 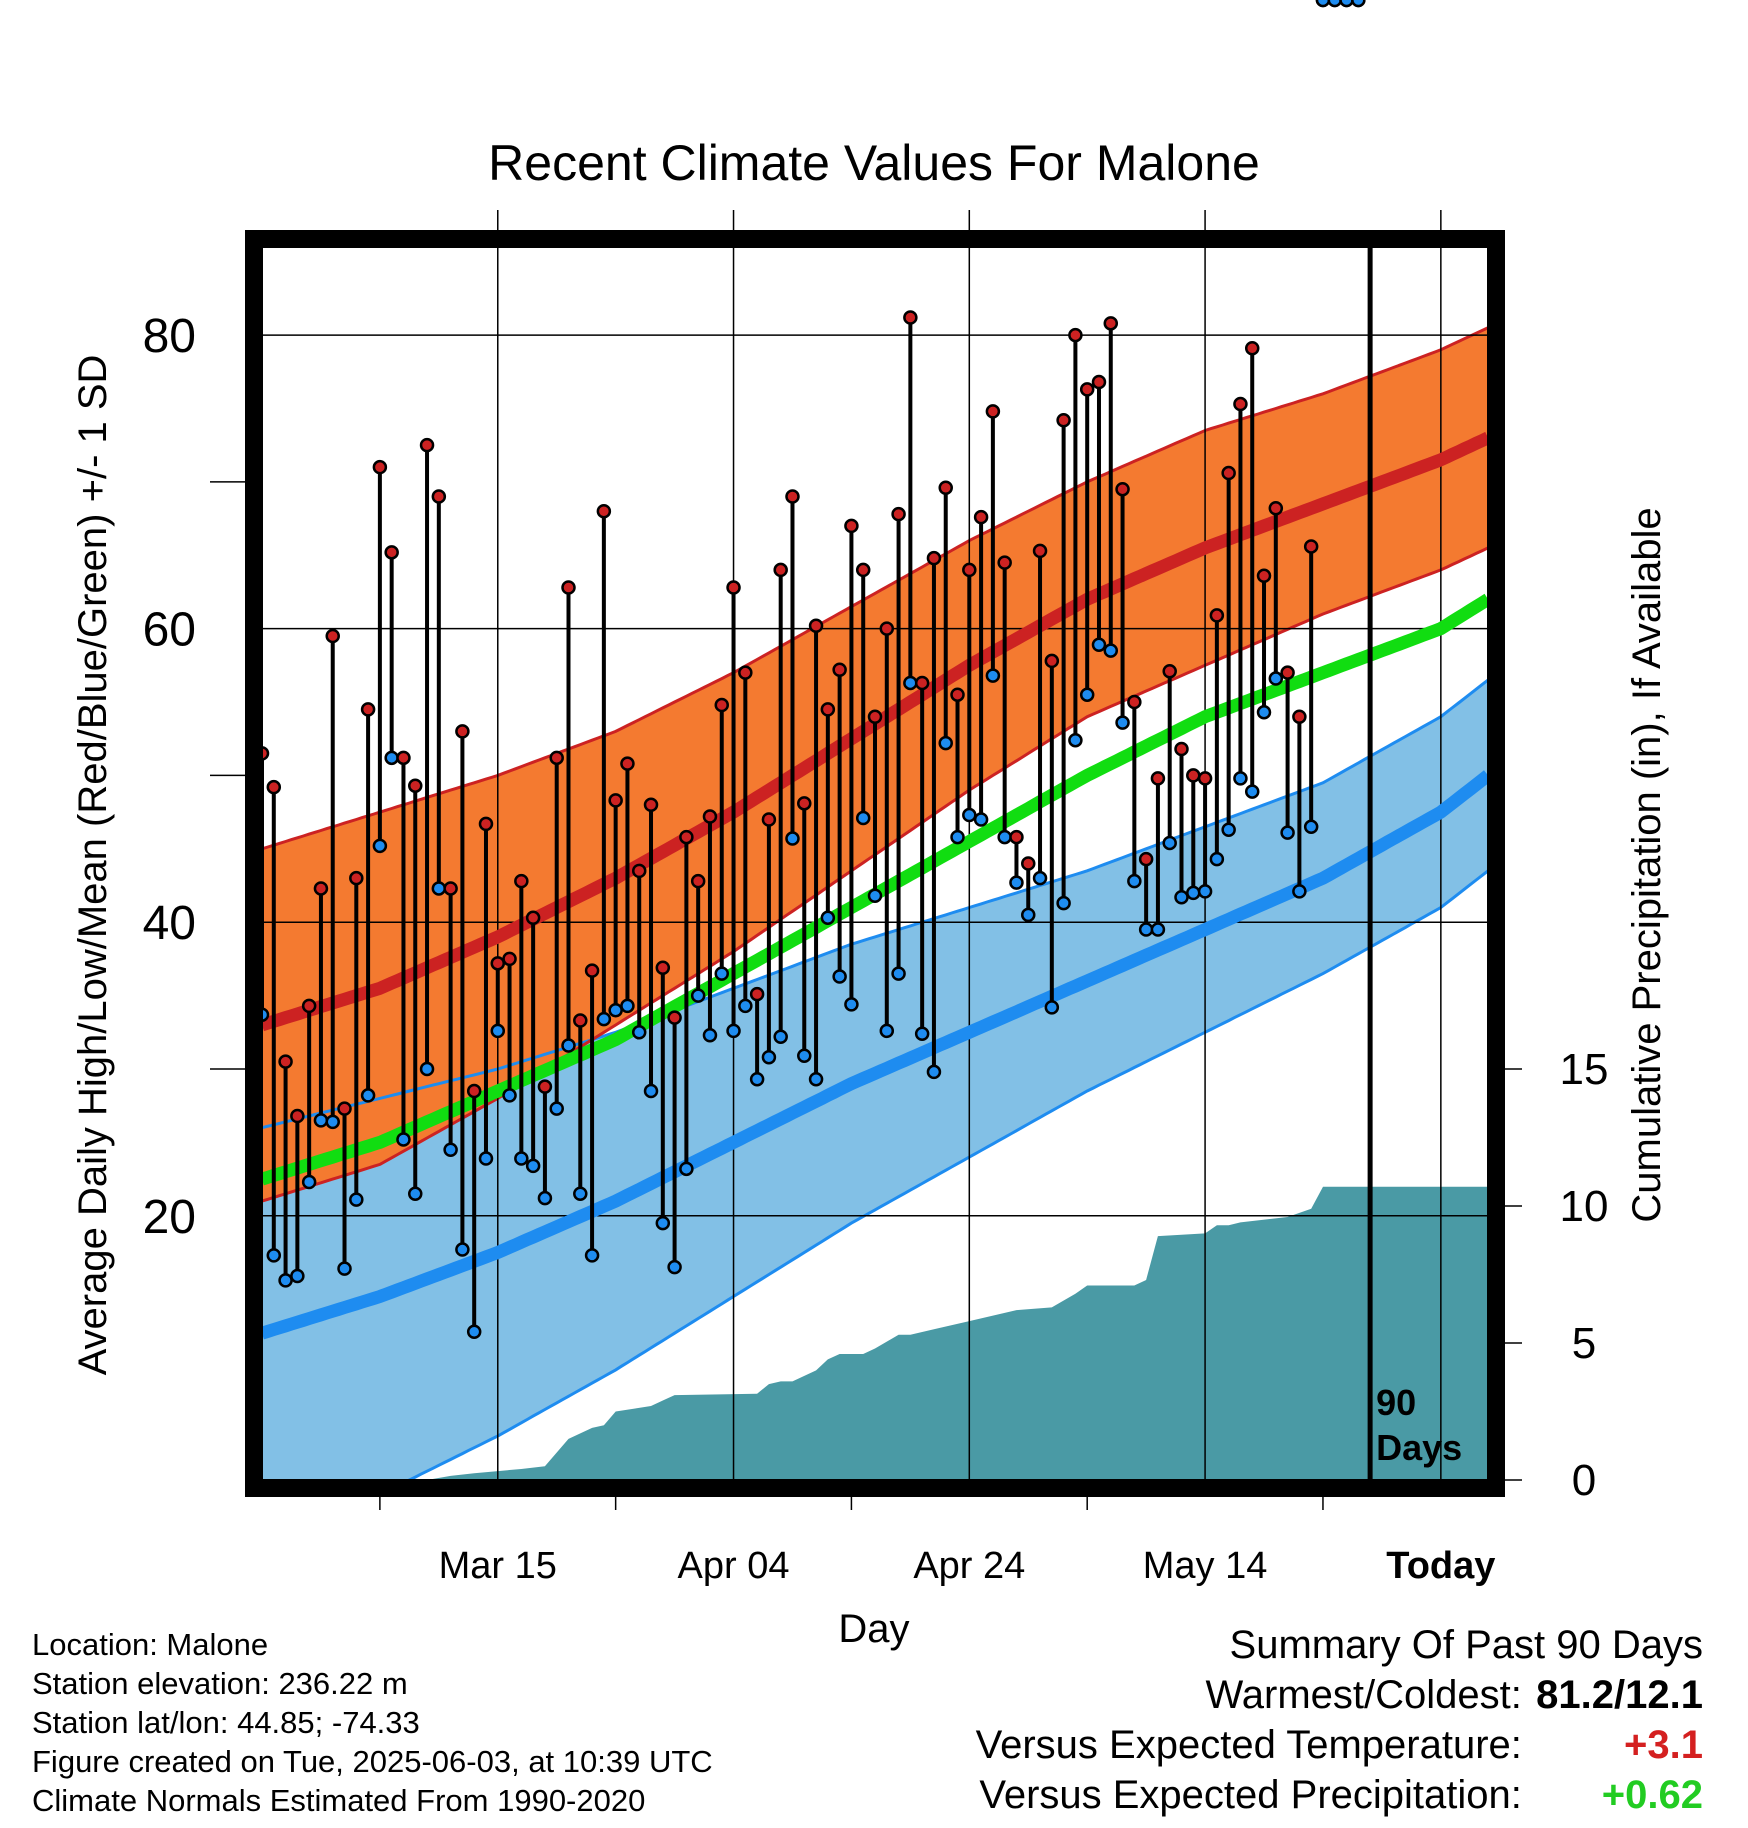 I want to click on temp-anomaly-value: +3.1, so click(x=1663, y=1745).